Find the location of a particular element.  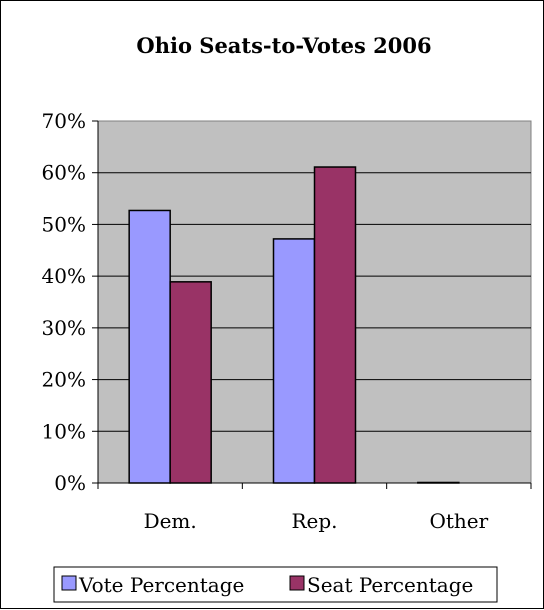

legend-label-vote: Vote Percentage is located at coordinates (161, 585).